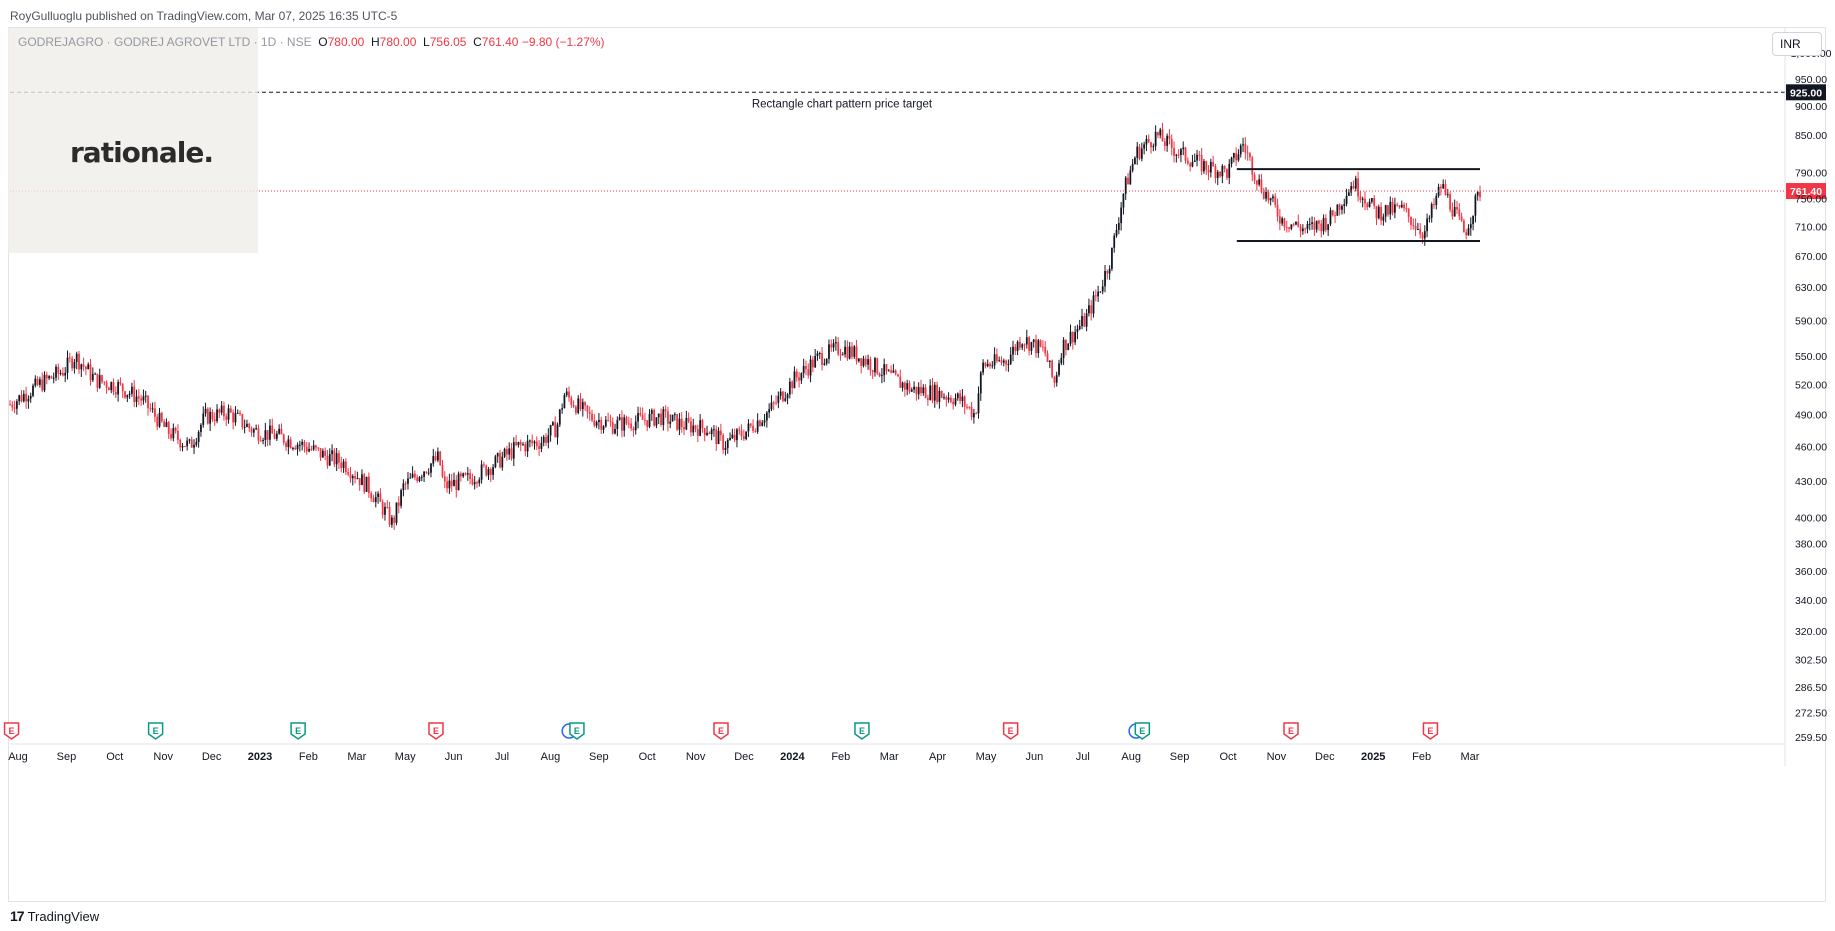 The image size is (1835, 931). What do you see at coordinates (54, 916) in the screenshot?
I see `tradingview-brand: 17 TradingView` at bounding box center [54, 916].